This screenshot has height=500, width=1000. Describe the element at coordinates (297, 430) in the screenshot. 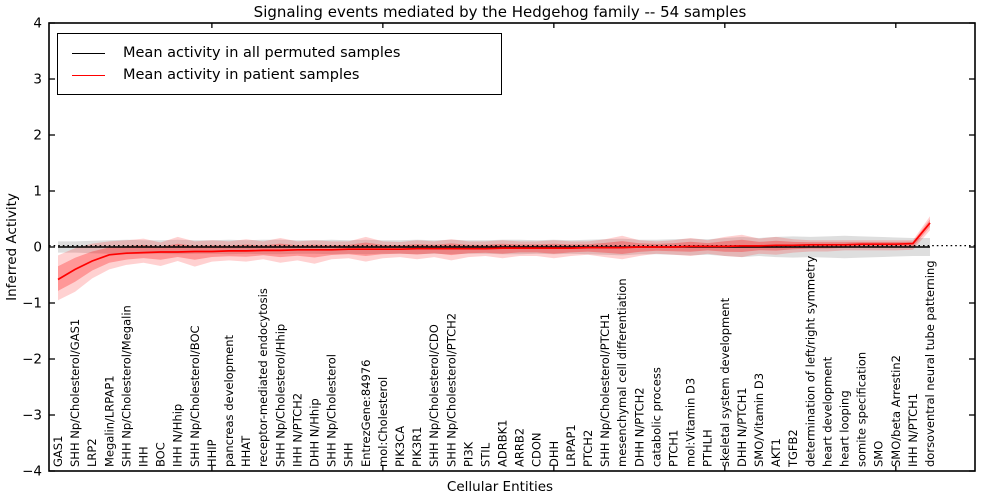

I see `x-category-label: IHH N/PTCH2` at that location.